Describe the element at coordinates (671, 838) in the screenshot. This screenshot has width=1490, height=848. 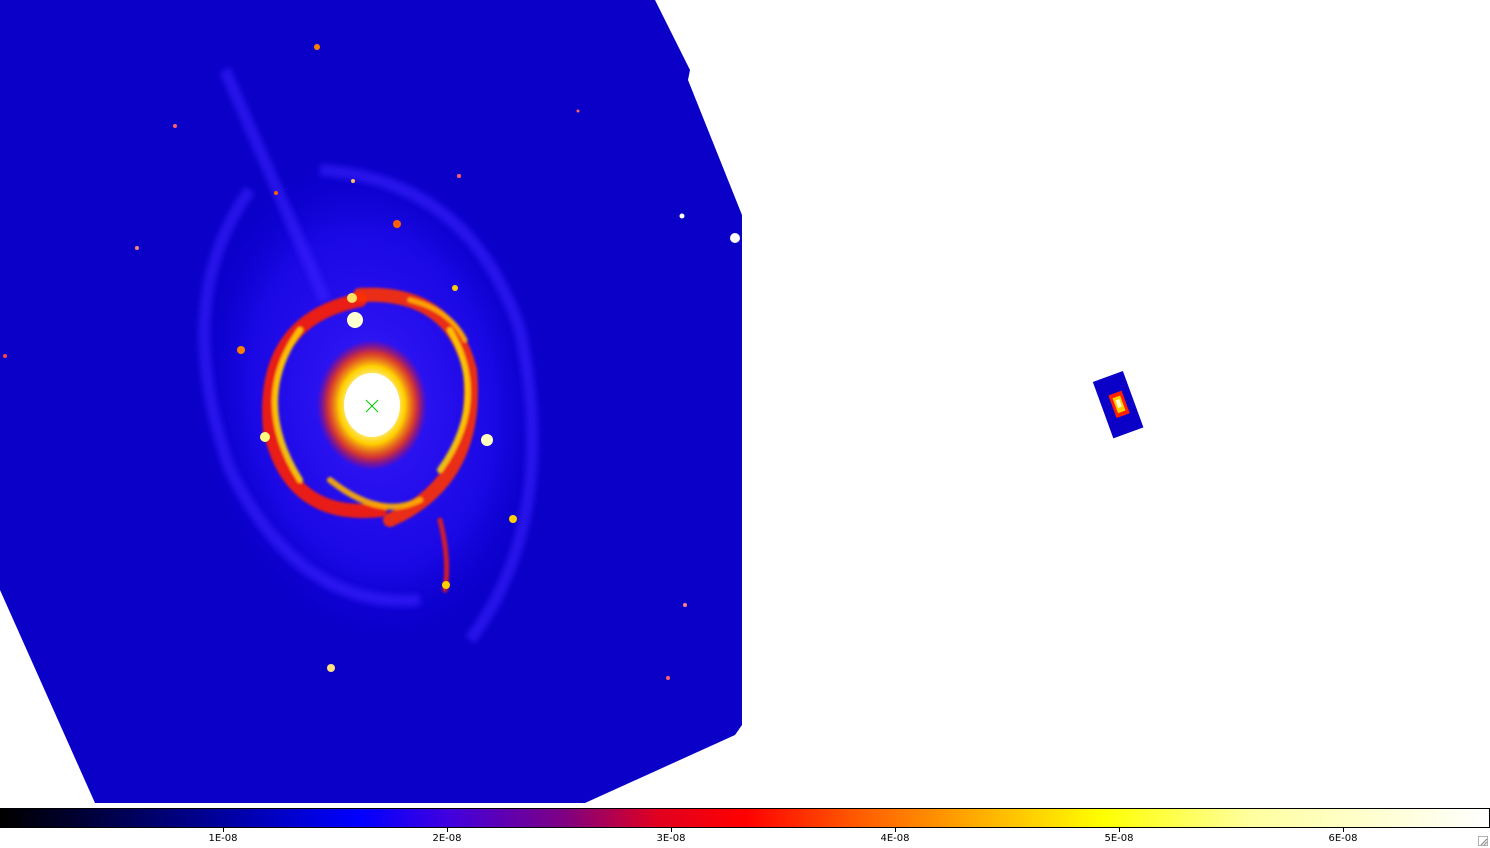
I see `colorbar-tick-label: 3E-08` at that location.